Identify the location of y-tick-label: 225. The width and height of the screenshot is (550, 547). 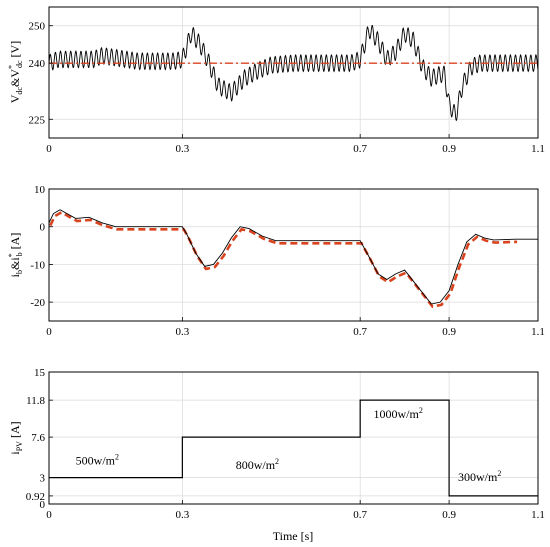
(37, 120).